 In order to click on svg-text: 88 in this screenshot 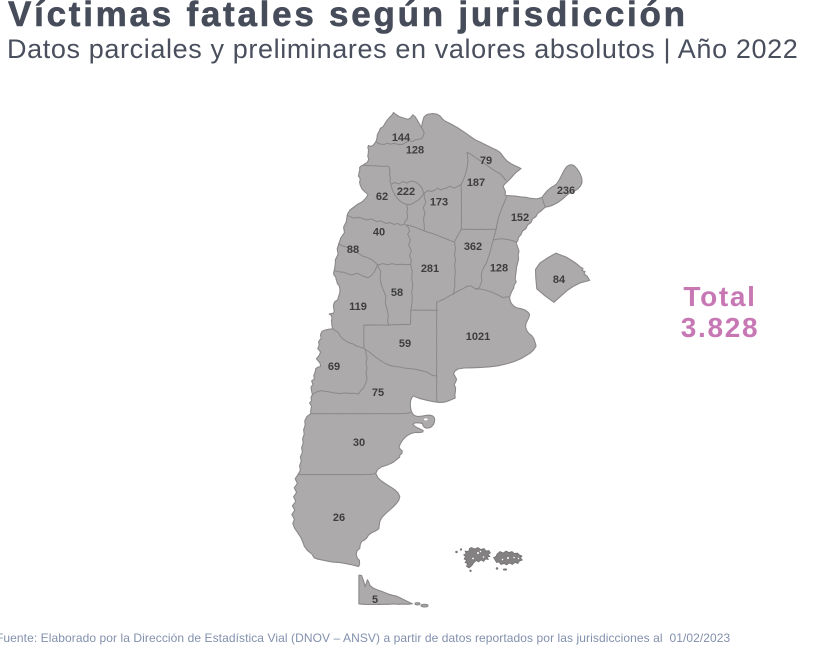, I will do `click(353, 250)`.